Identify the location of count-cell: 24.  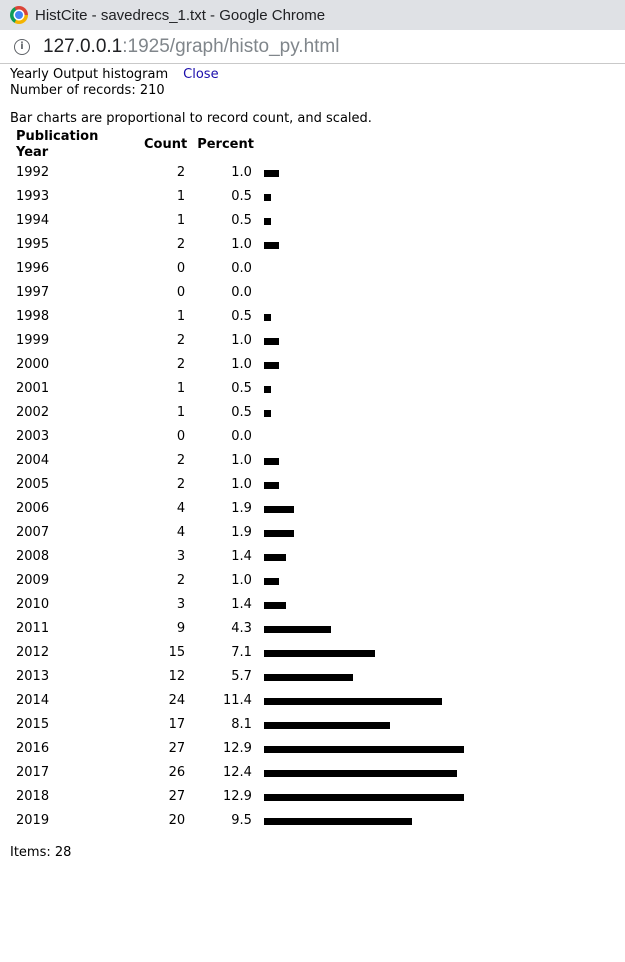
(177, 700).